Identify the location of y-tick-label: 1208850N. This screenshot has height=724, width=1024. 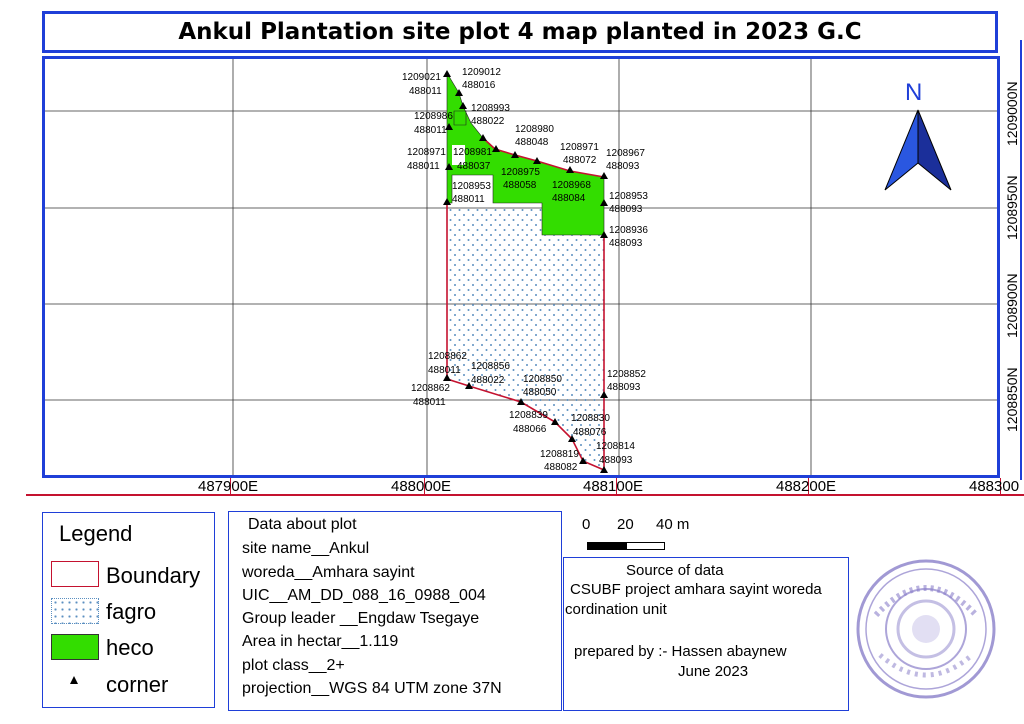
(1012, 399).